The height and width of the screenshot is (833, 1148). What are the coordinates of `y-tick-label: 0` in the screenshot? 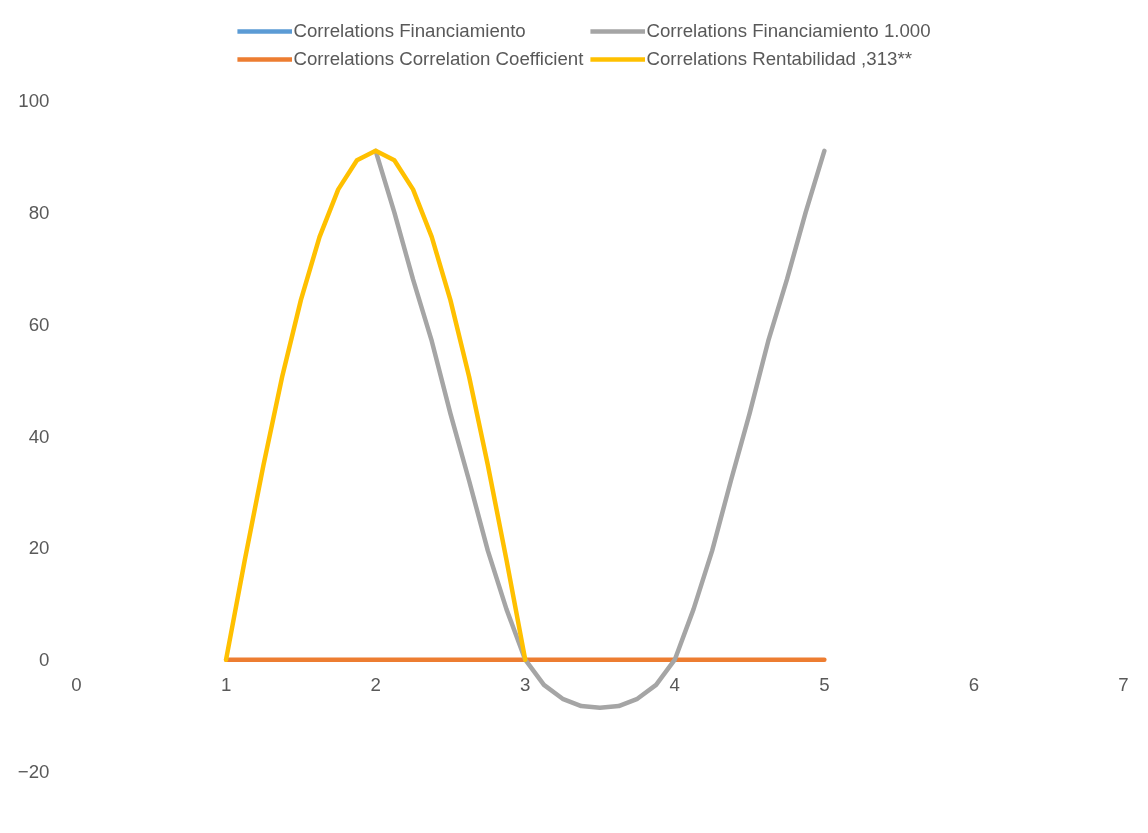 It's located at (44, 660).